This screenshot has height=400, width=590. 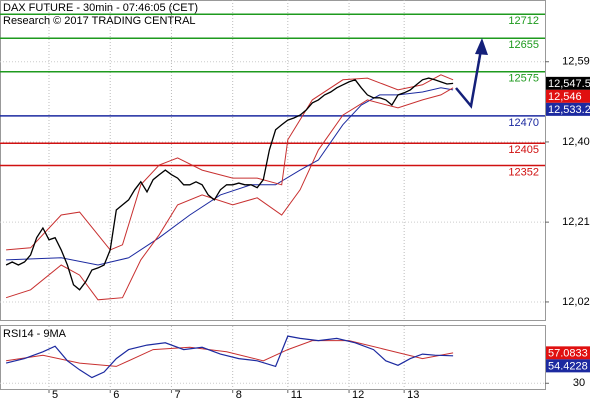 What do you see at coordinates (523, 172) in the screenshot?
I see `level-label: 12352` at bounding box center [523, 172].